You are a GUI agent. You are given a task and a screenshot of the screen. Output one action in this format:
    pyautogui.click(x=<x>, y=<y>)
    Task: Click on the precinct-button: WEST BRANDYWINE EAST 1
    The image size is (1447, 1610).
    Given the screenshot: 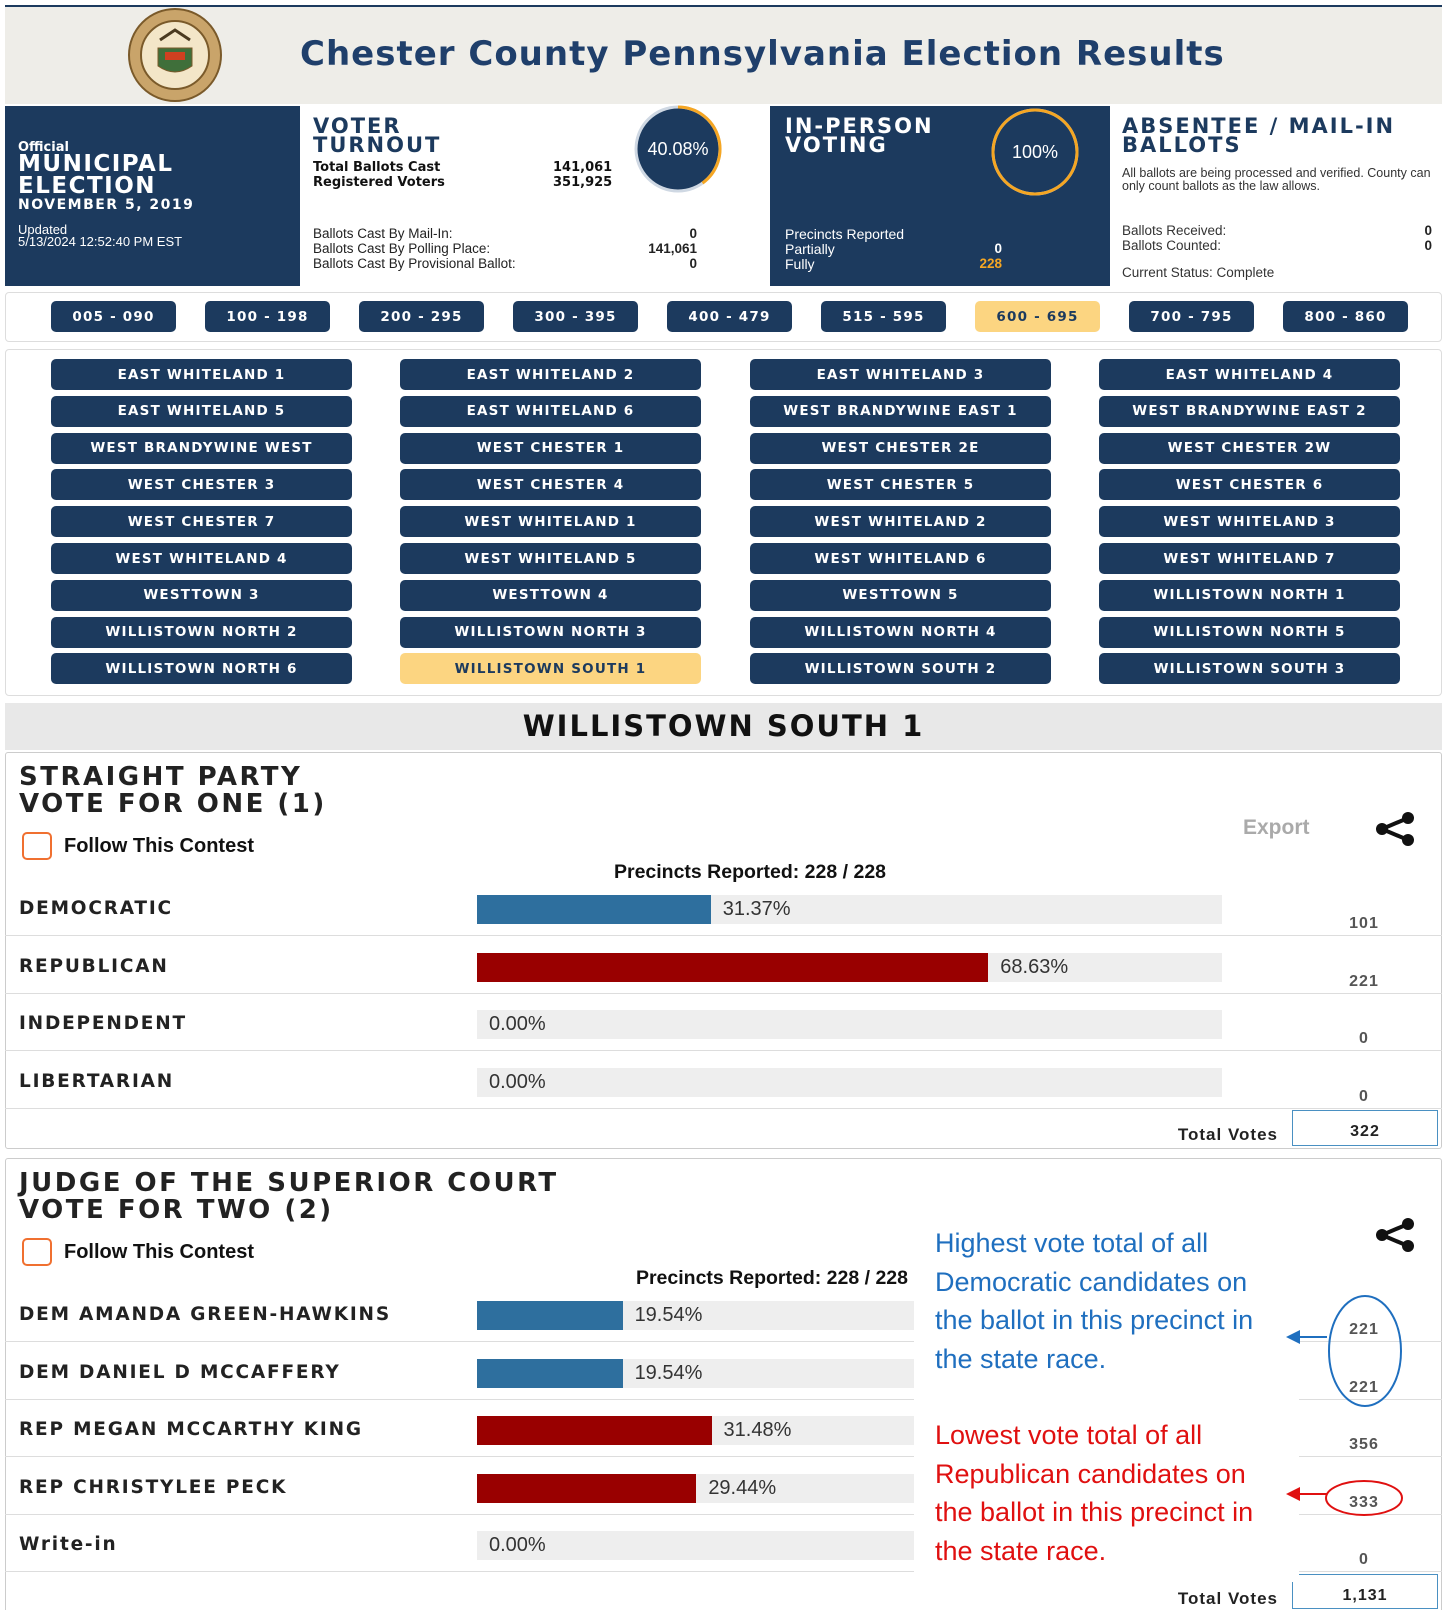 What is the action you would take?
    pyautogui.click(x=900, y=411)
    